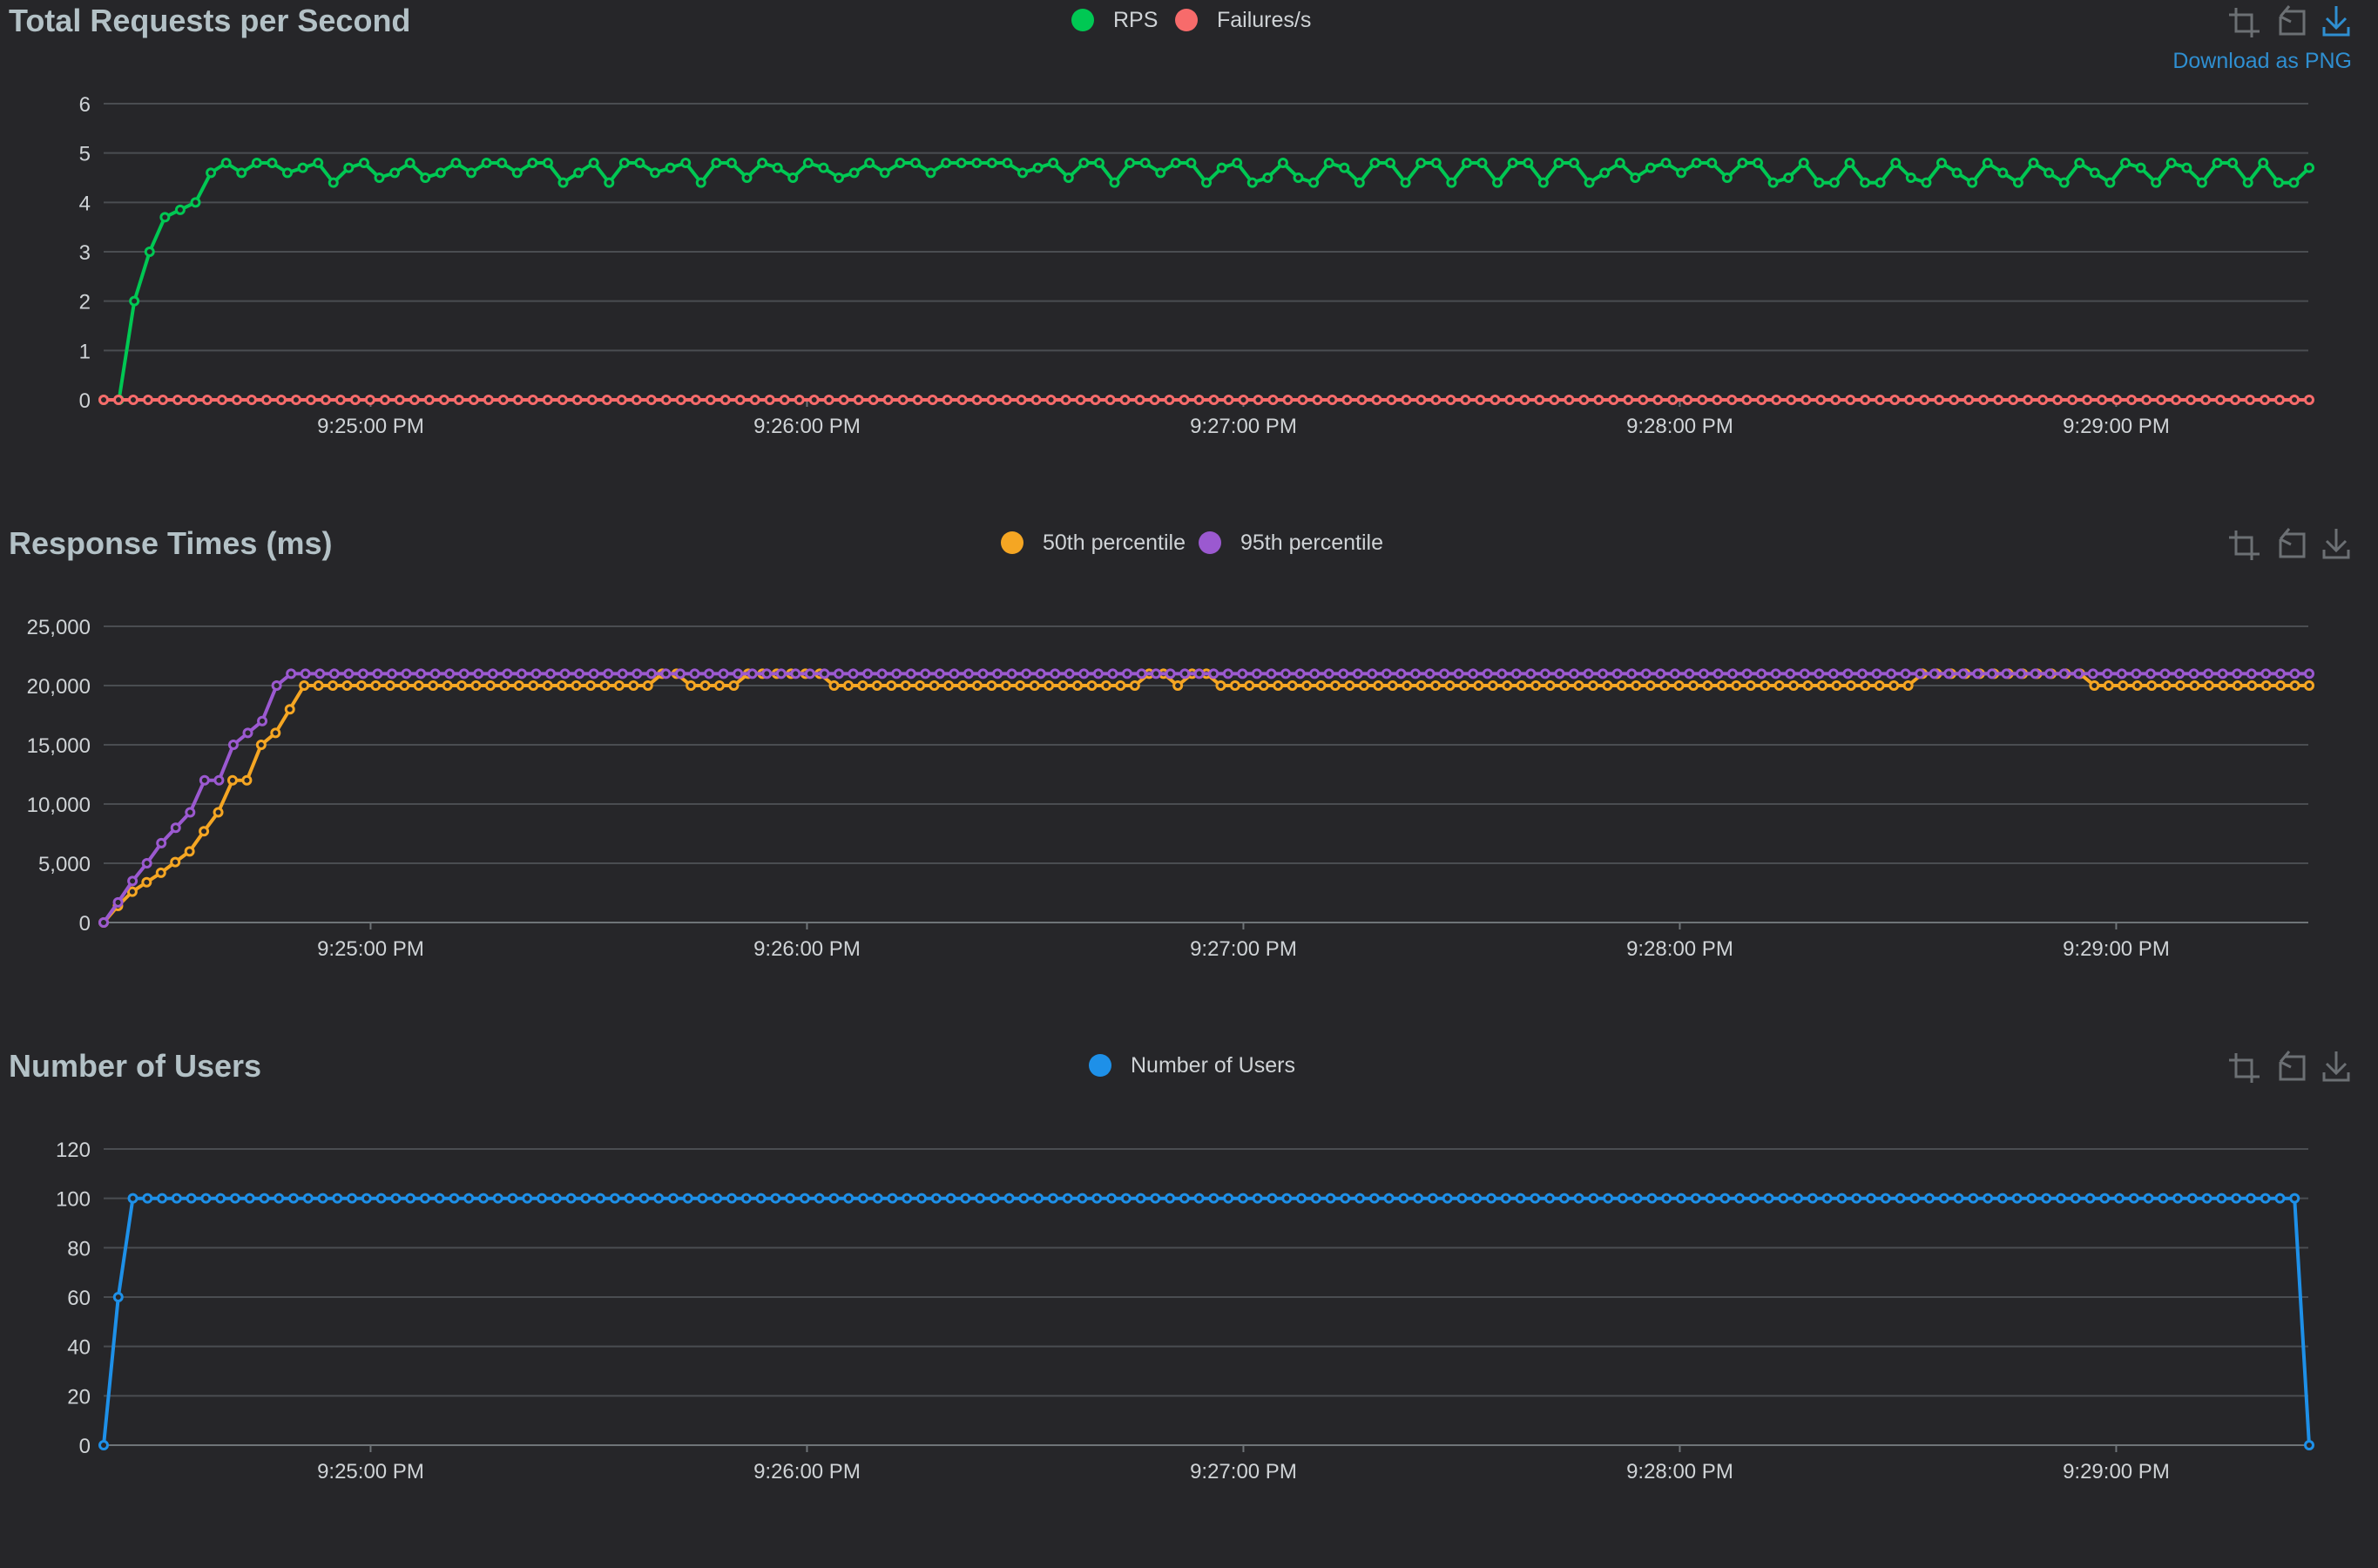  What do you see at coordinates (1192, 1065) in the screenshot?
I see `legend-item-1: Number of Users` at bounding box center [1192, 1065].